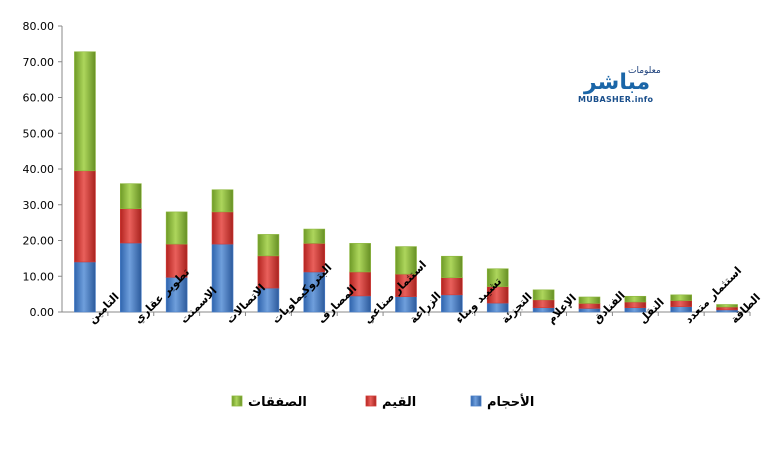  Describe the element at coordinates (39, 133) in the screenshot. I see `y-tick-label: 50.00` at that location.